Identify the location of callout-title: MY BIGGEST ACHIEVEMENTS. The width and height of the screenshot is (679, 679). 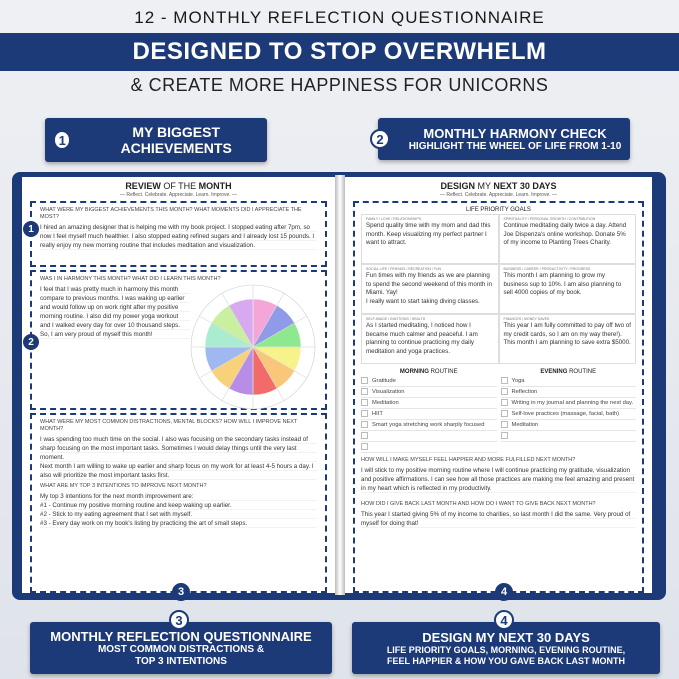
(176, 140).